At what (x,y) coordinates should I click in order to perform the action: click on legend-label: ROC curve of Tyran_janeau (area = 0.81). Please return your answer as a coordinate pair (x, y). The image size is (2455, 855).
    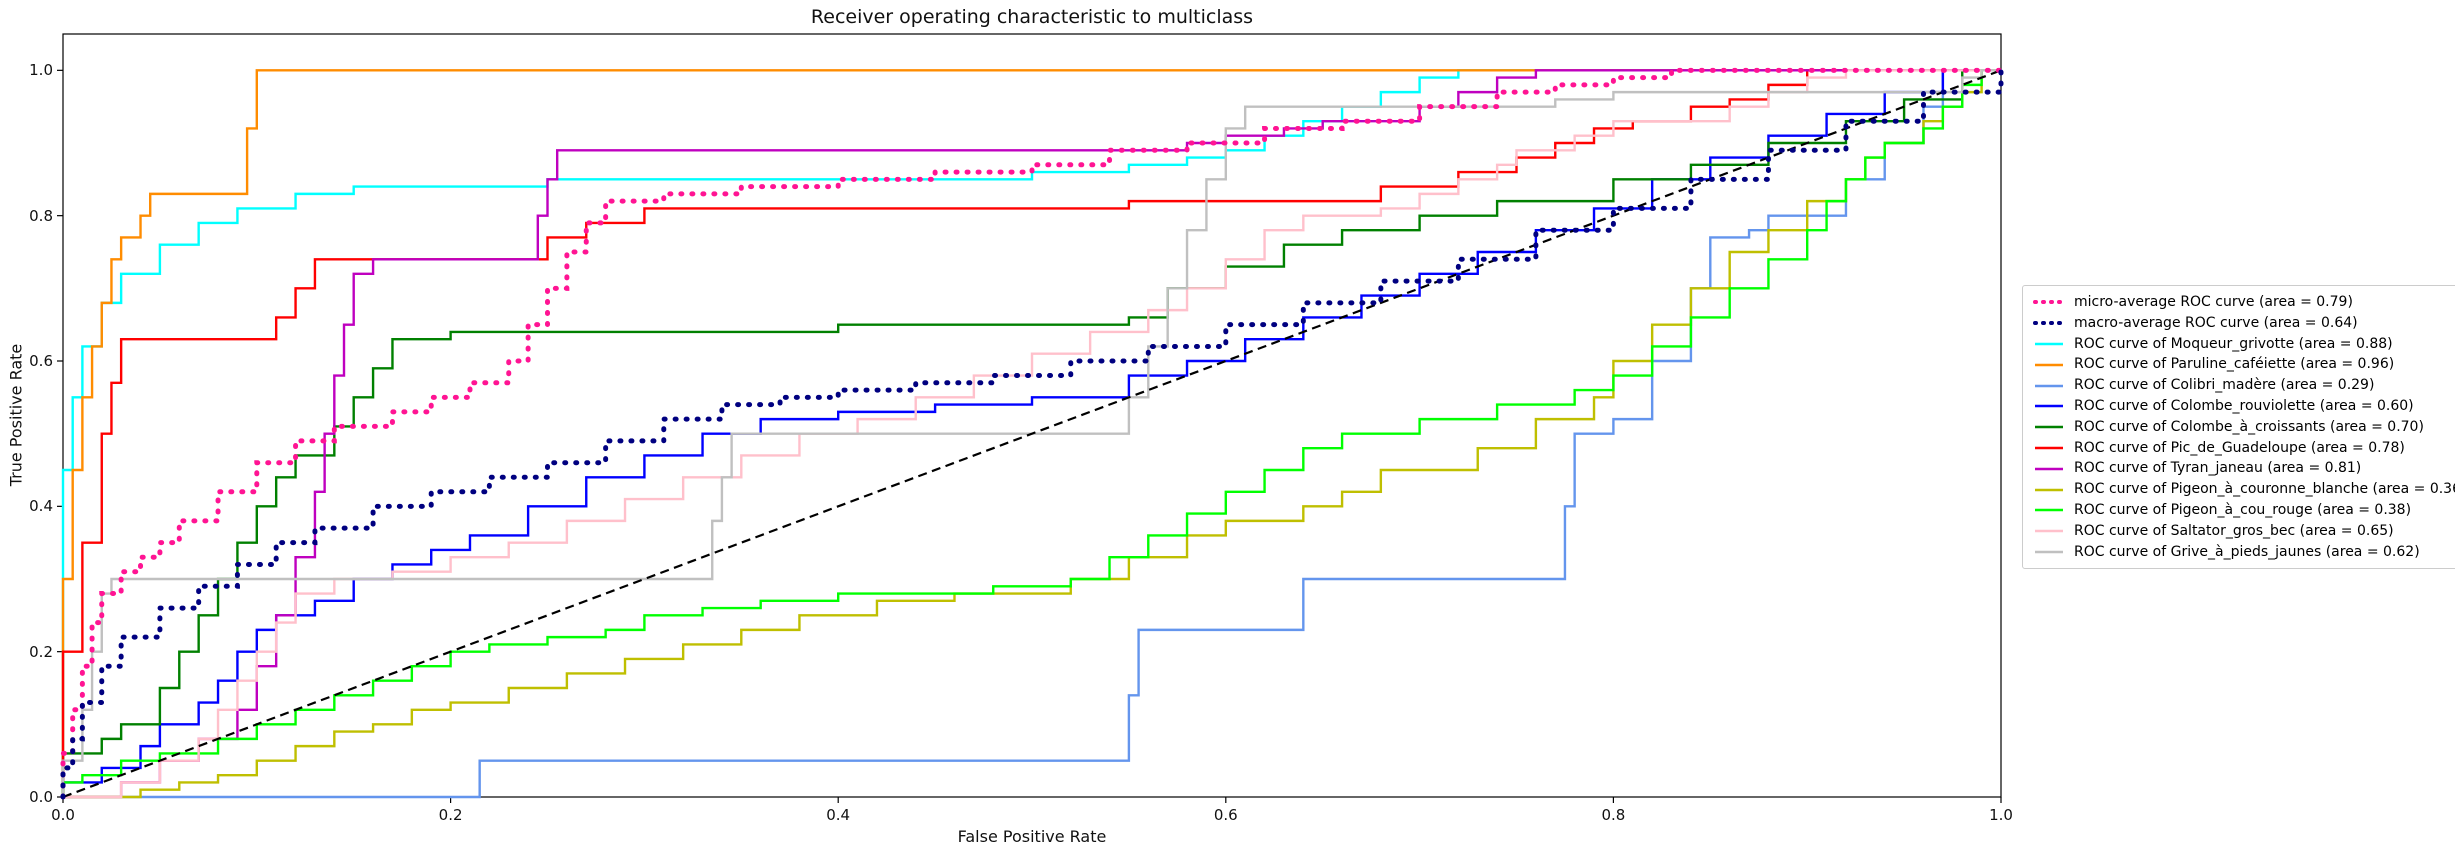
    Looking at the image, I should click on (2218, 468).